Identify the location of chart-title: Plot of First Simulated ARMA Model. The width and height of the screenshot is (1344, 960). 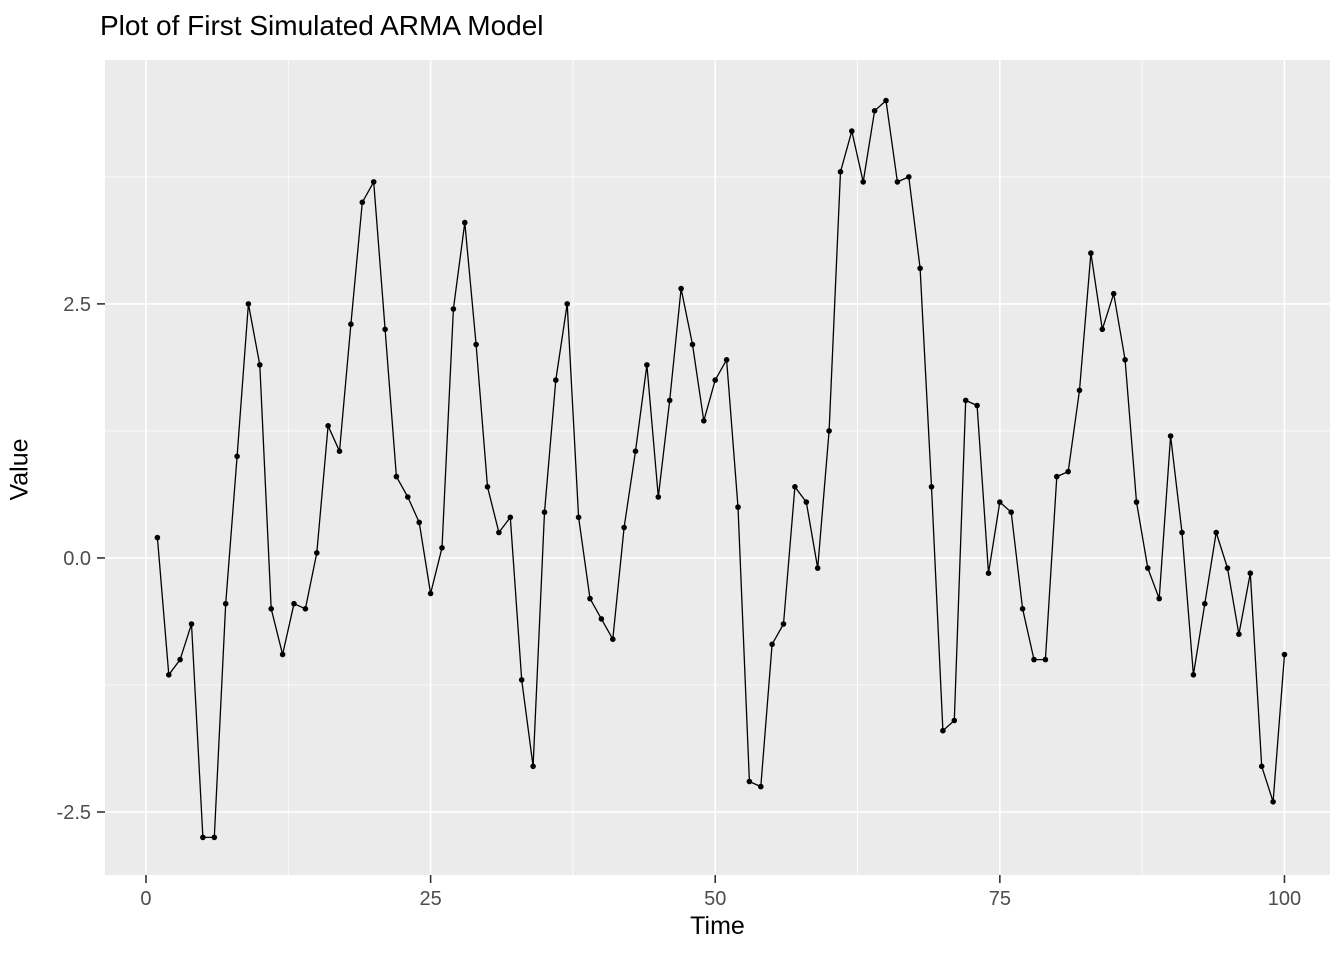
(322, 25).